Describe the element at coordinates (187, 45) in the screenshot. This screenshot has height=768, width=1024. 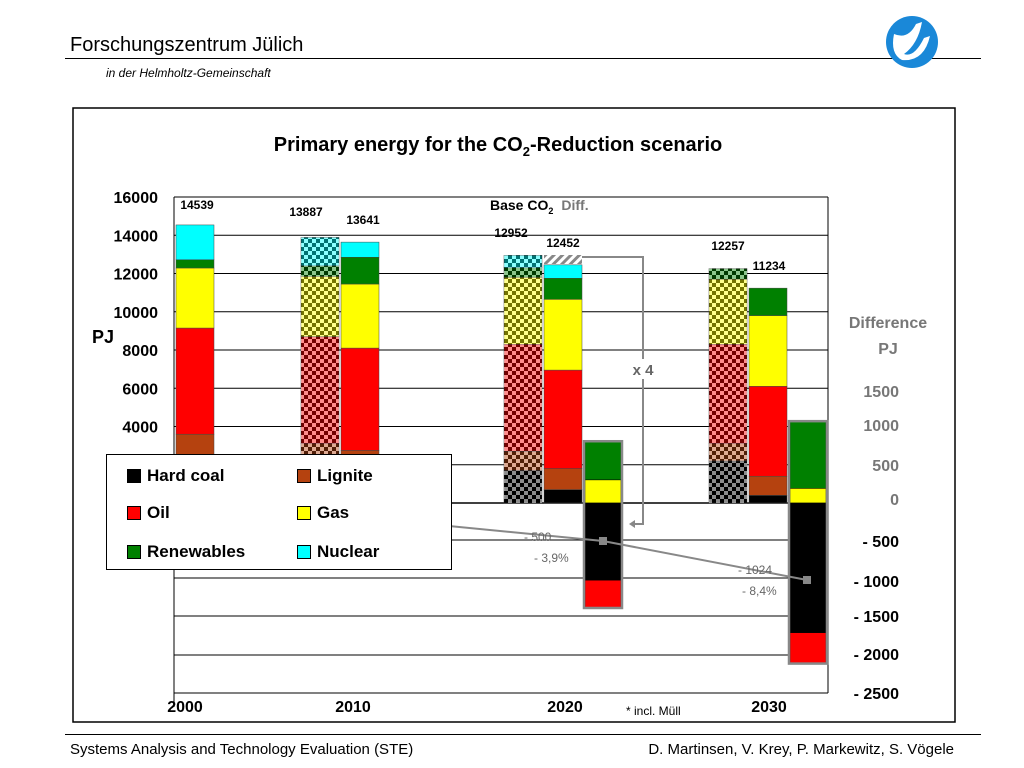
I see `header-title: Forschungszentrum Jülich` at that location.